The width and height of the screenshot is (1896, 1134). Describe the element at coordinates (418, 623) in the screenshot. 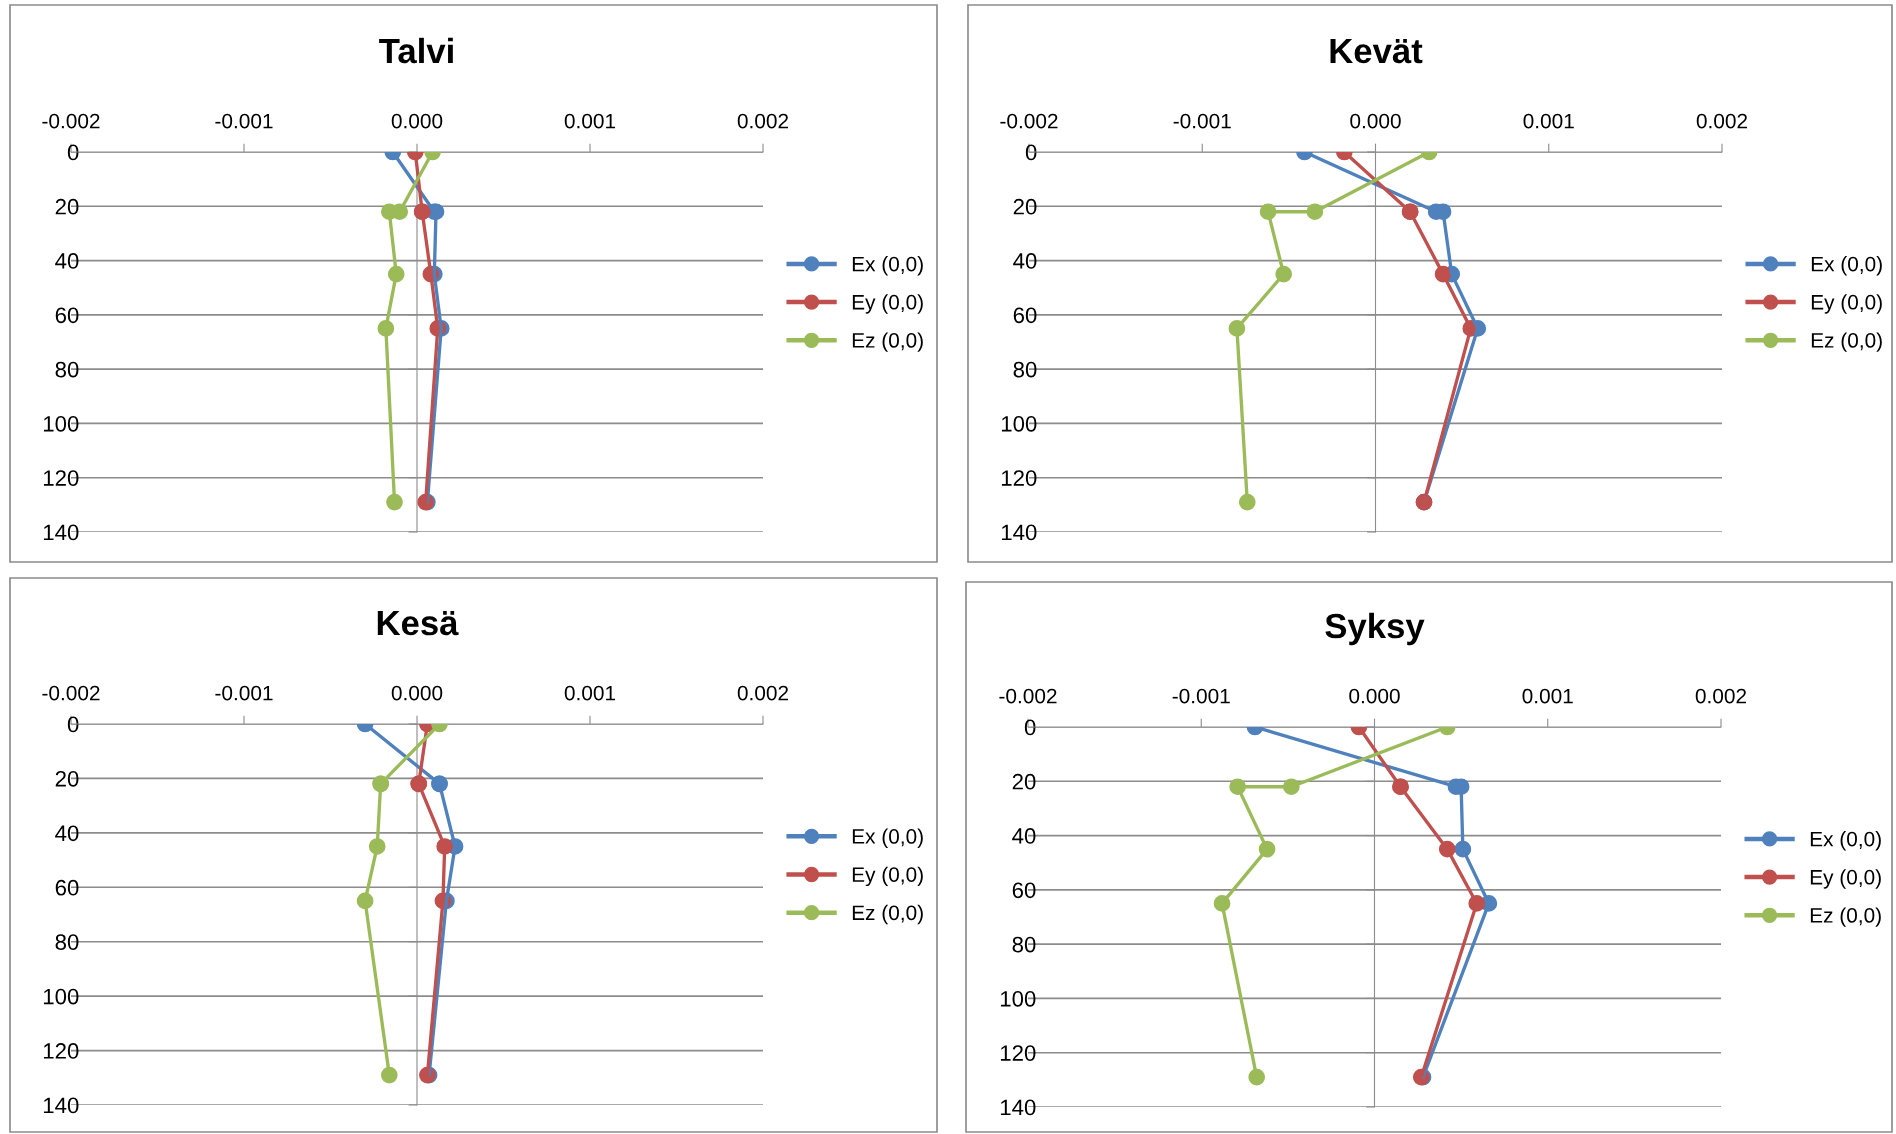

I see `chart-title: Kesä` at that location.